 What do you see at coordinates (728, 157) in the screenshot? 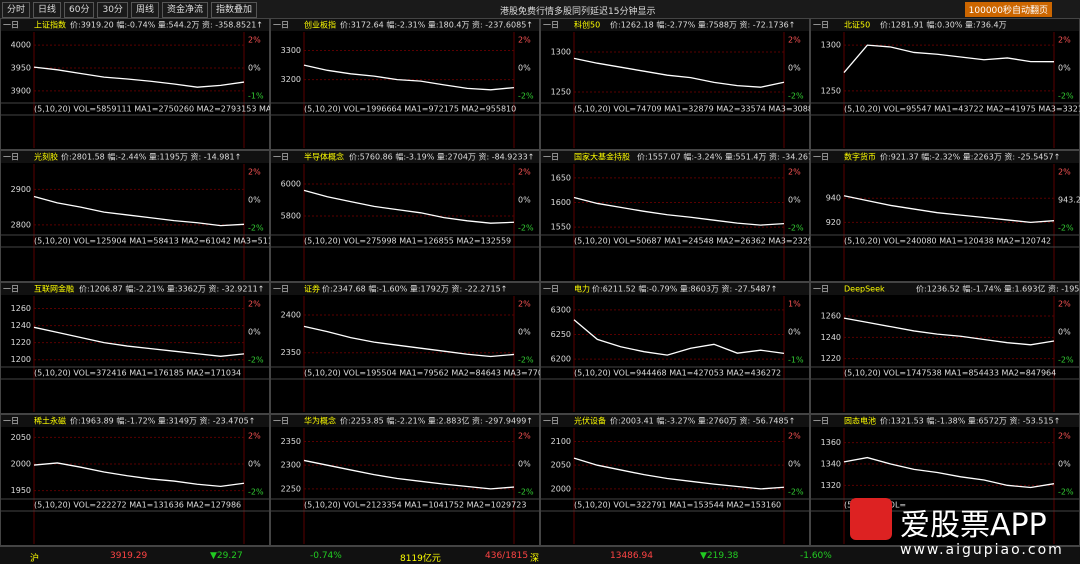
I see `panel-info: 价:1557.07 幅:-3.24% 量:551.4万 资: -34.267↑` at bounding box center [728, 157].